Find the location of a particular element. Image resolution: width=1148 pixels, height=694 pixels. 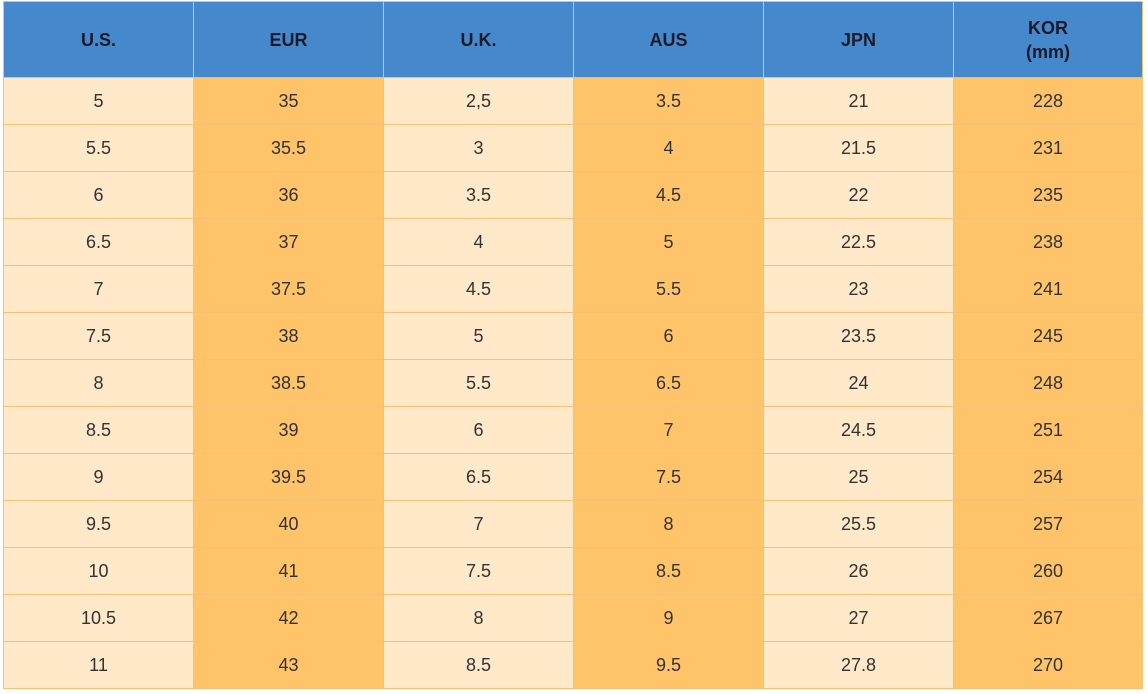

table-row: 8 38.5 5.5 6.5 24 248 is located at coordinates (573, 383).